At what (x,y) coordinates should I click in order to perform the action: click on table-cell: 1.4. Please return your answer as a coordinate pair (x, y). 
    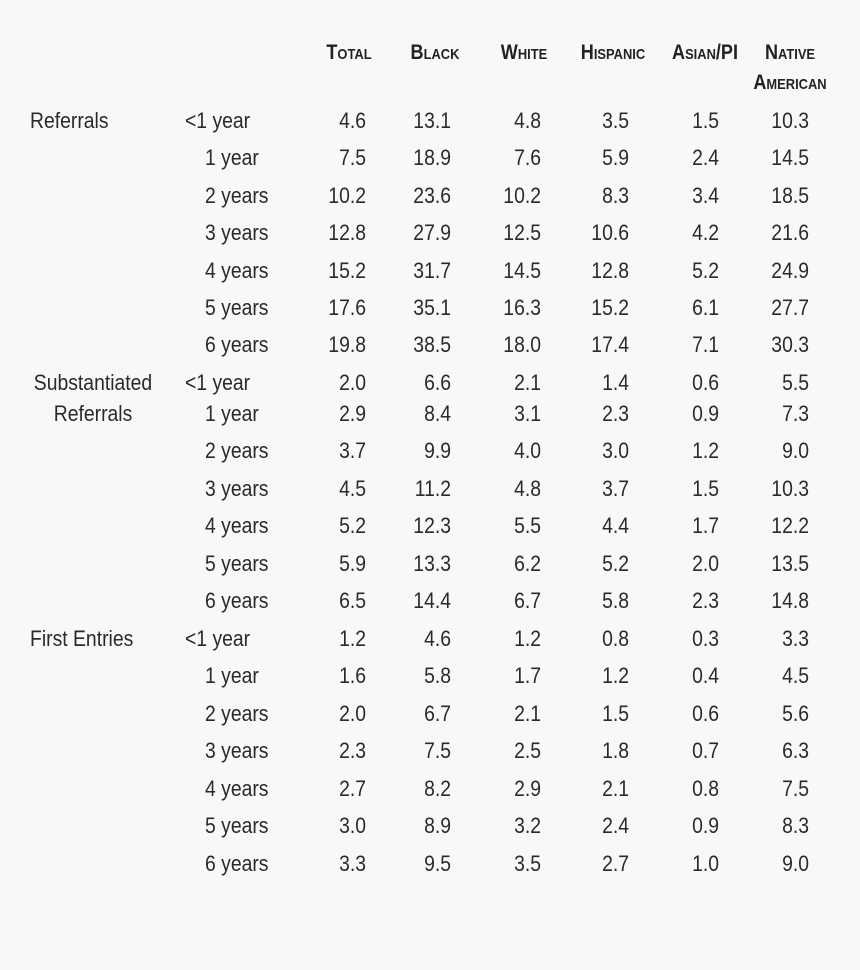
    Looking at the image, I should click on (615, 382).